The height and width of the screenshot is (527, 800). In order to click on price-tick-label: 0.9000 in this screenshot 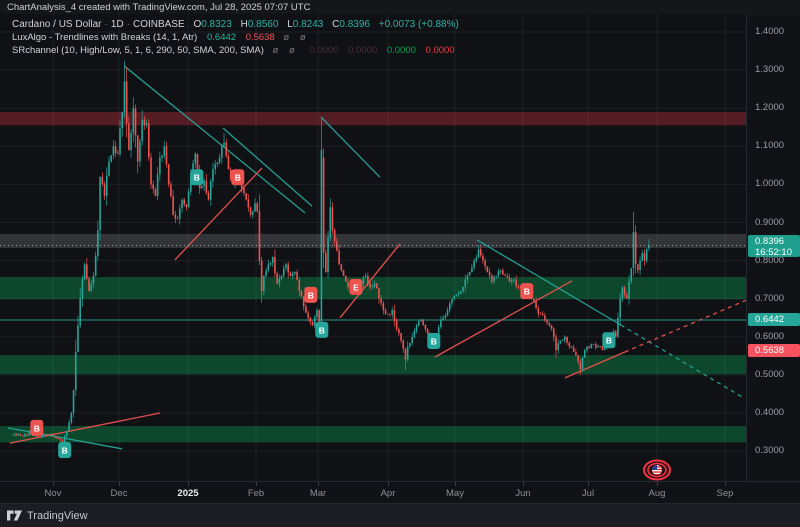, I will do `click(770, 222)`.